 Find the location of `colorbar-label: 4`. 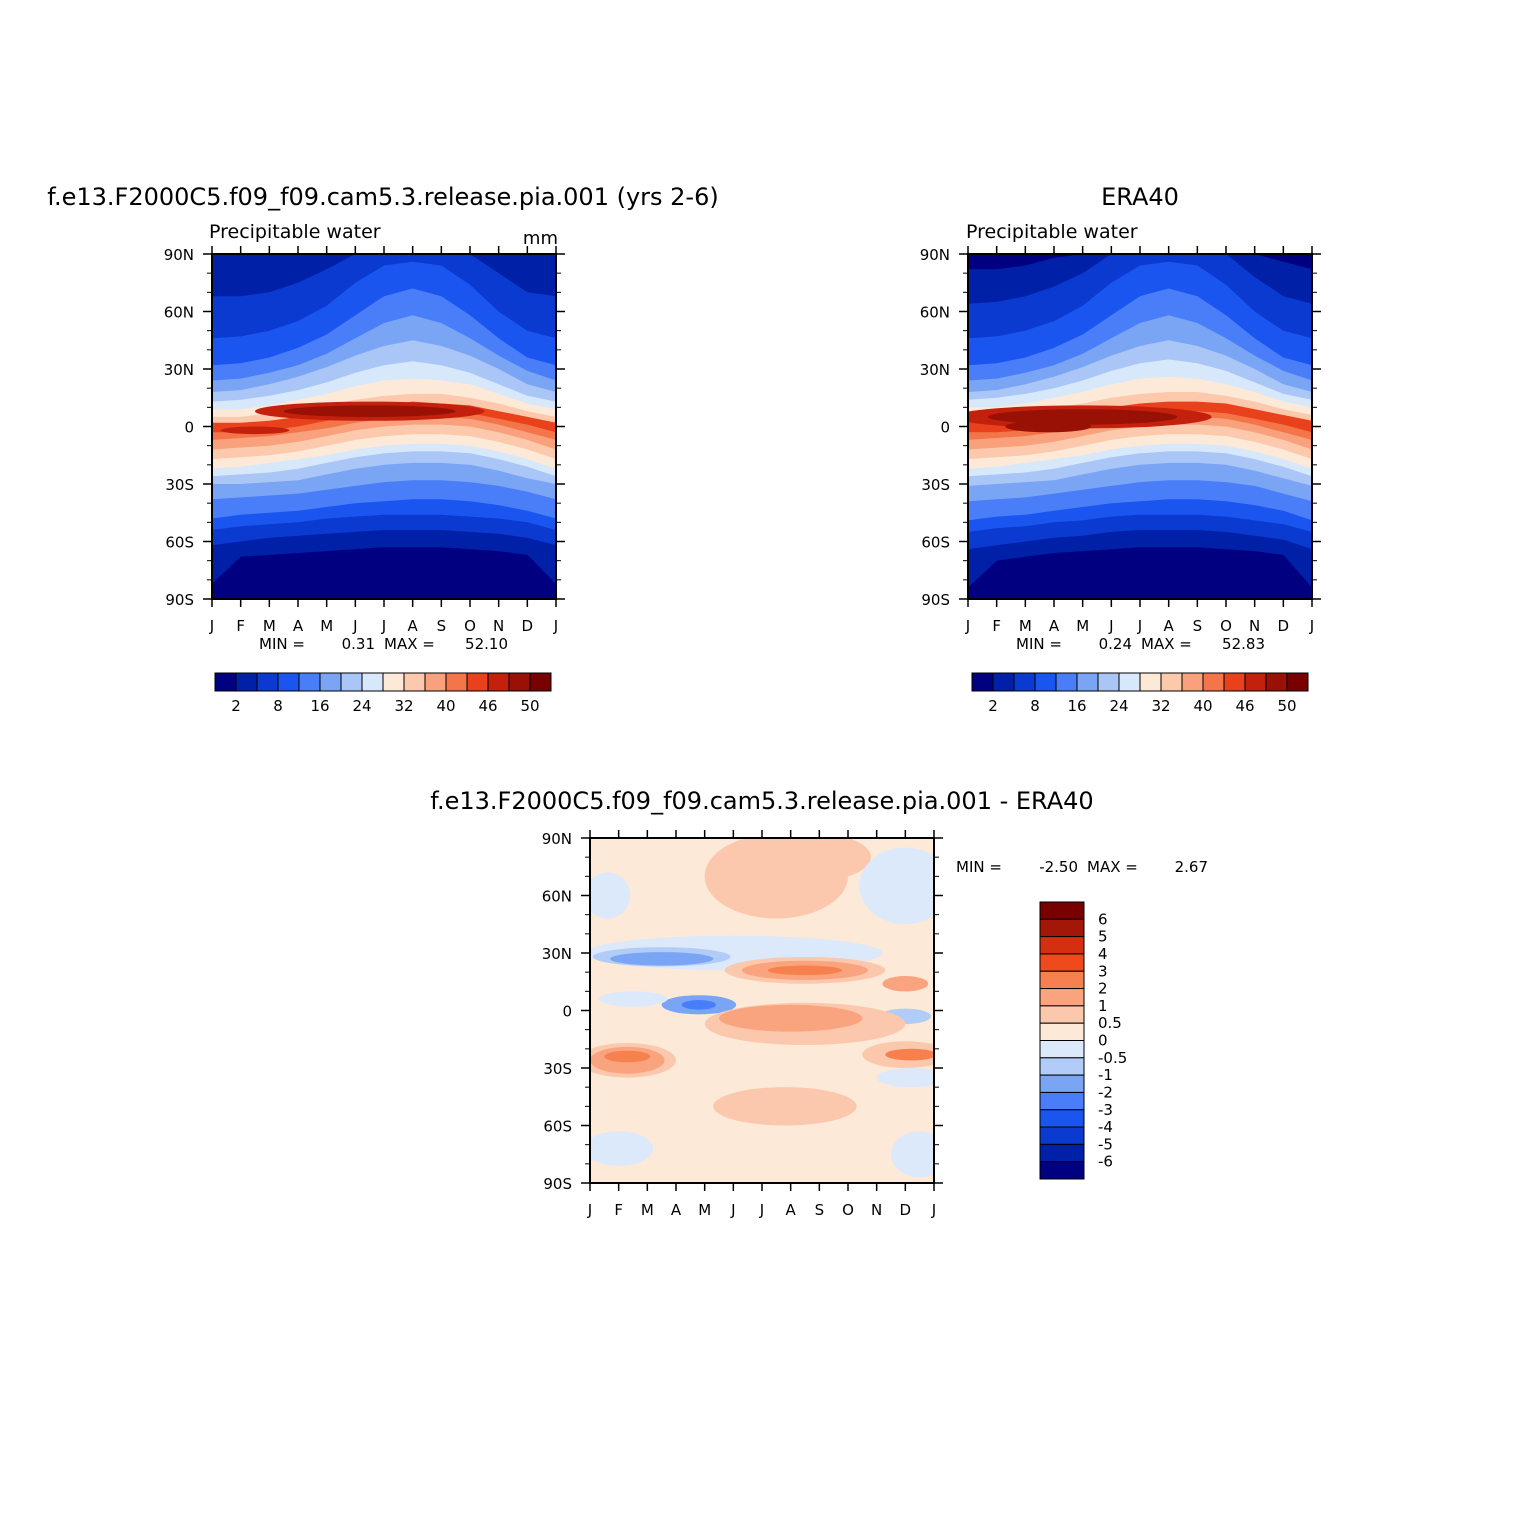

colorbar-label: 4 is located at coordinates (1103, 954).